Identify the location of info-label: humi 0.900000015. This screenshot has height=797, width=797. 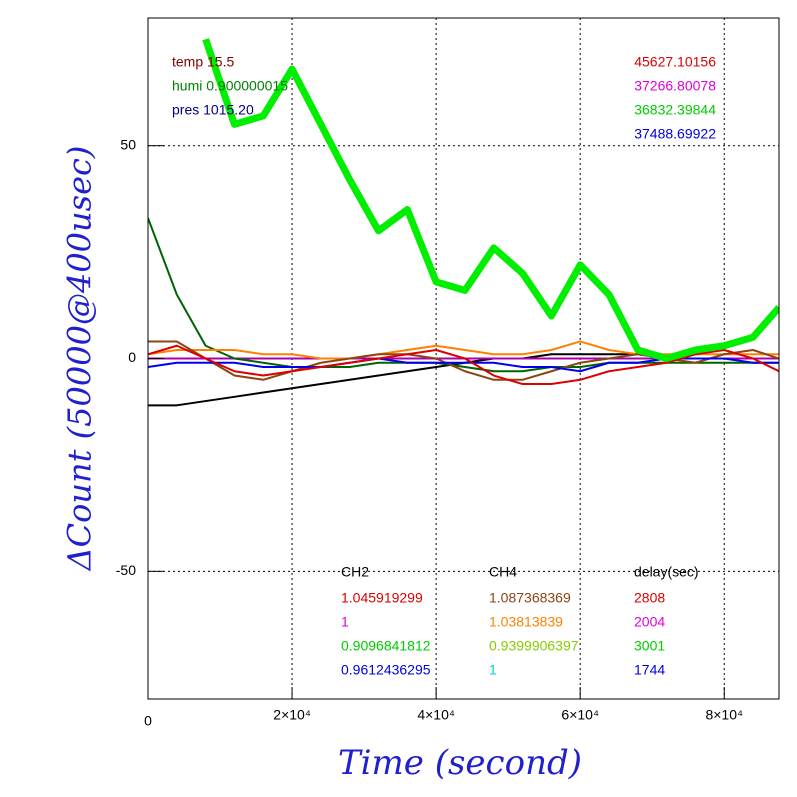
(230, 86).